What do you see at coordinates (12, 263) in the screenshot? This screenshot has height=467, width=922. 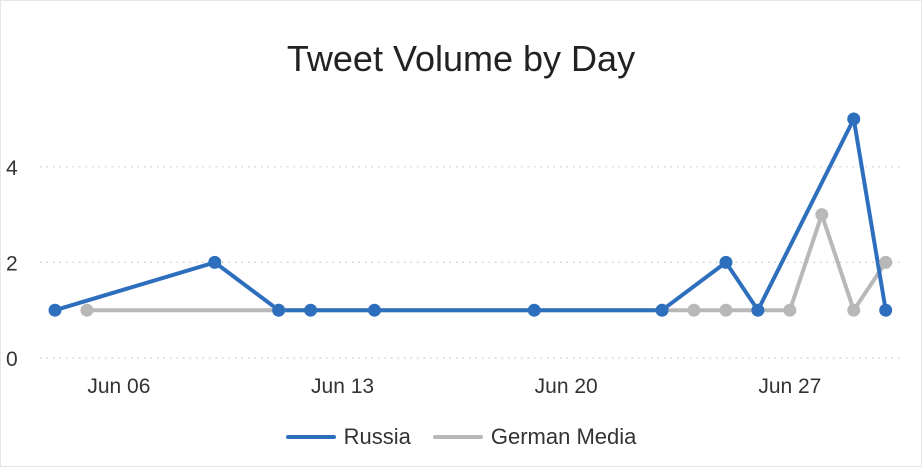 I see `y-tick-label: 2` at bounding box center [12, 263].